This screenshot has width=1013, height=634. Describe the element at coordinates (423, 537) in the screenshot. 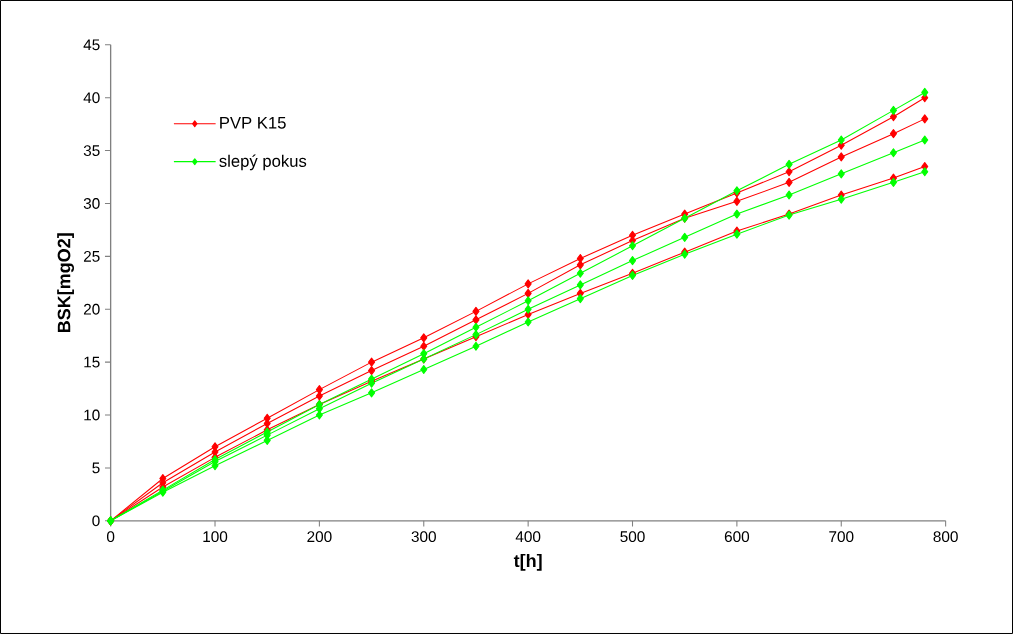

I see `x-tick-label: 300` at that location.